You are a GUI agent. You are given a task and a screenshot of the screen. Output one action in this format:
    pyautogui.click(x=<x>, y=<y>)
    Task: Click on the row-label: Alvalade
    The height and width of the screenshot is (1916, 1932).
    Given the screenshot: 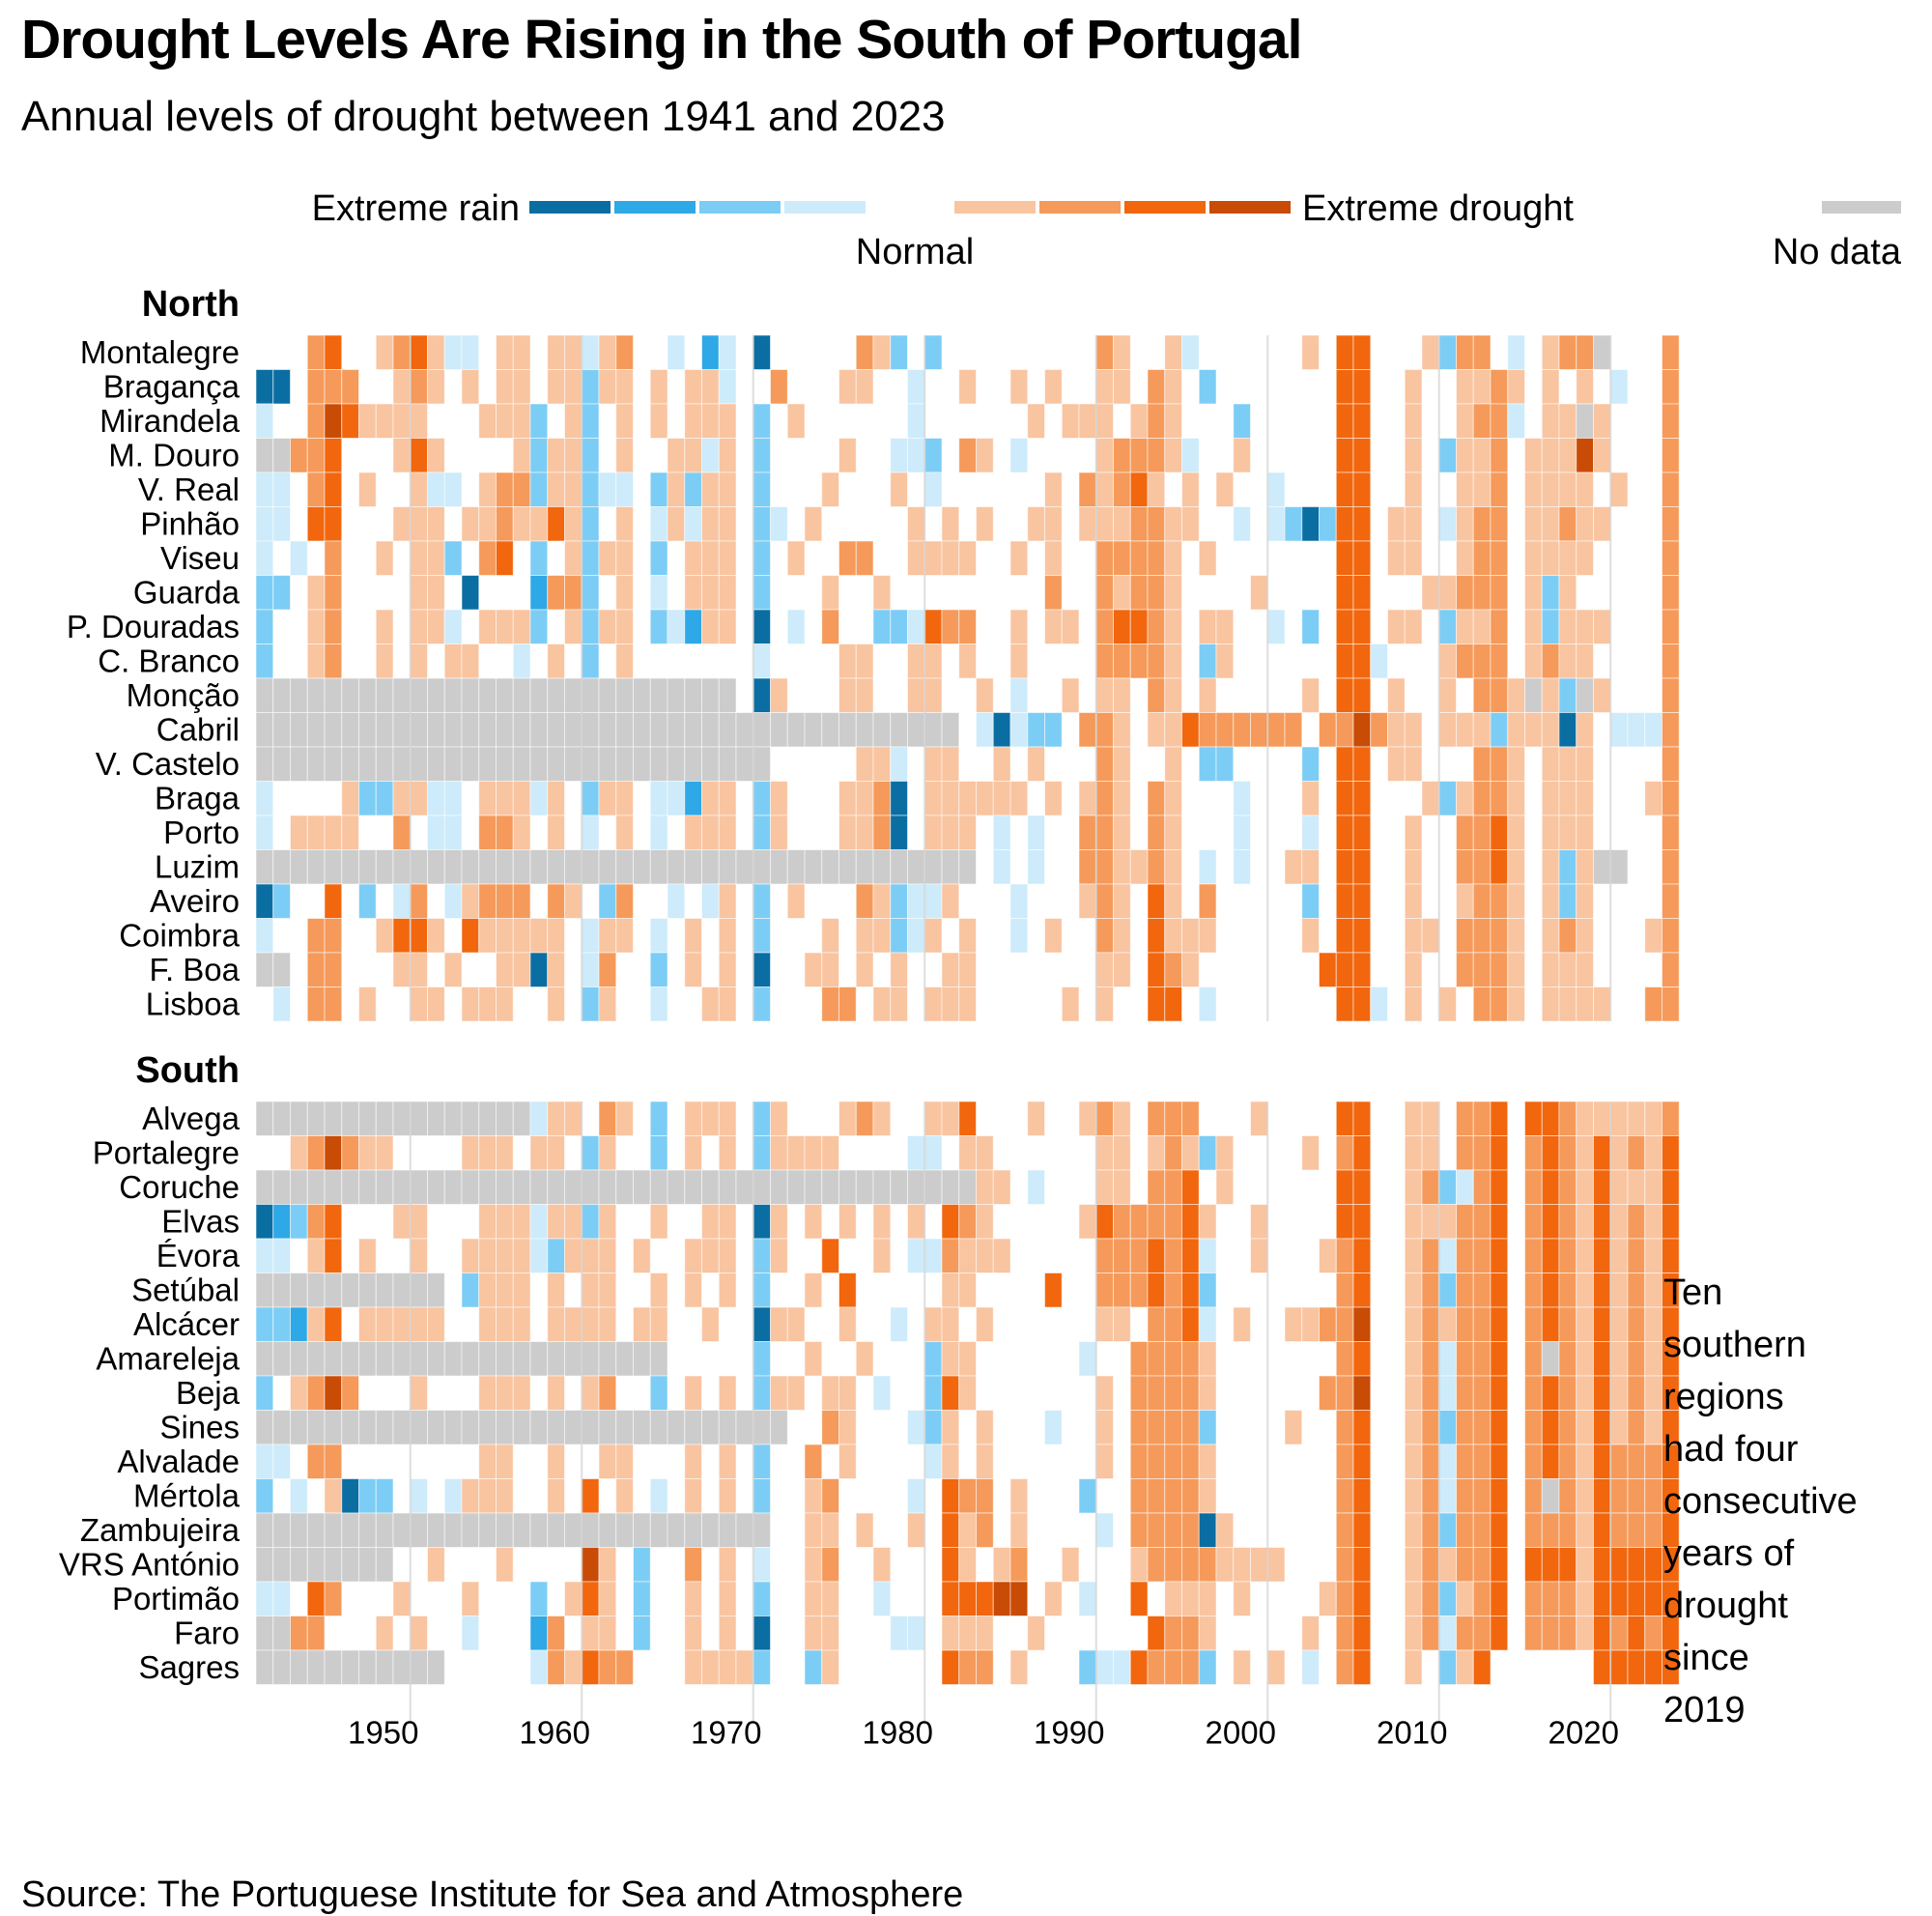 What is the action you would take?
    pyautogui.click(x=178, y=1461)
    